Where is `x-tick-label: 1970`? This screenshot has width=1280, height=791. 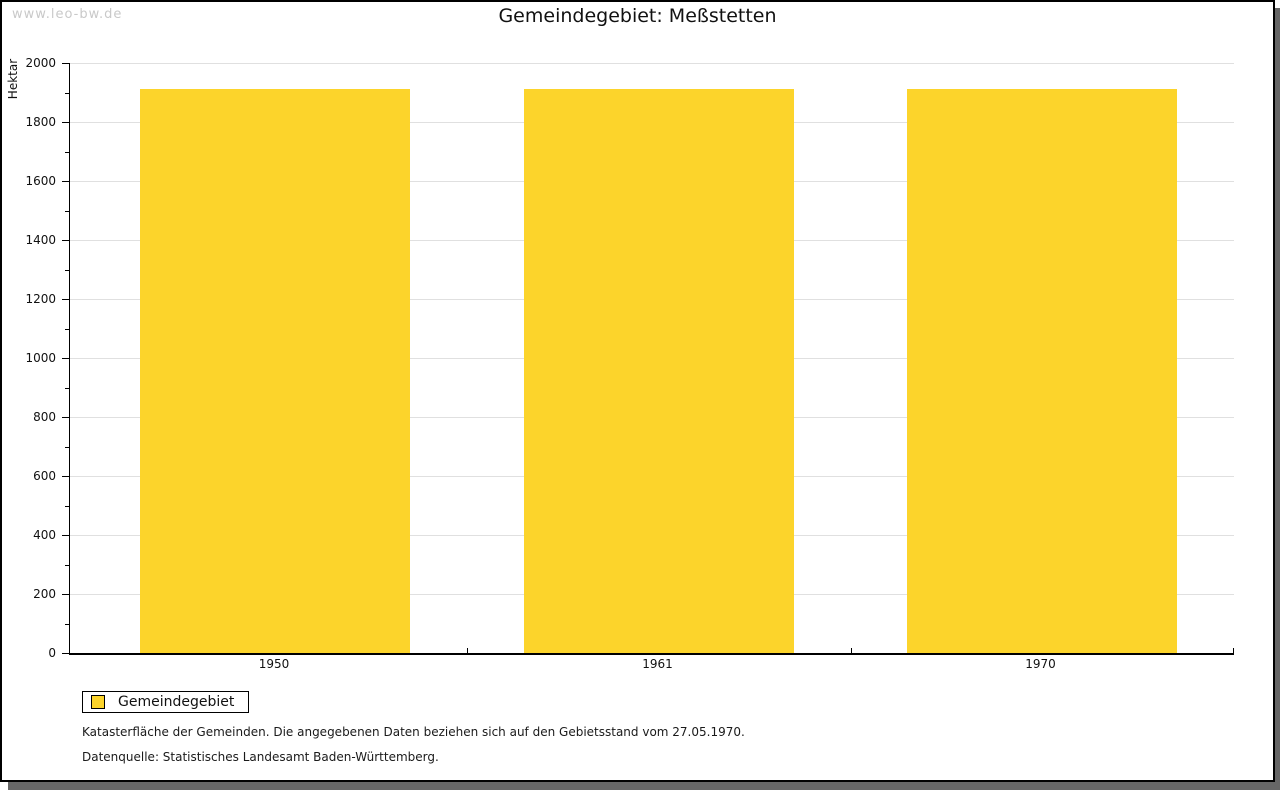
x-tick-label: 1970 is located at coordinates (1040, 664).